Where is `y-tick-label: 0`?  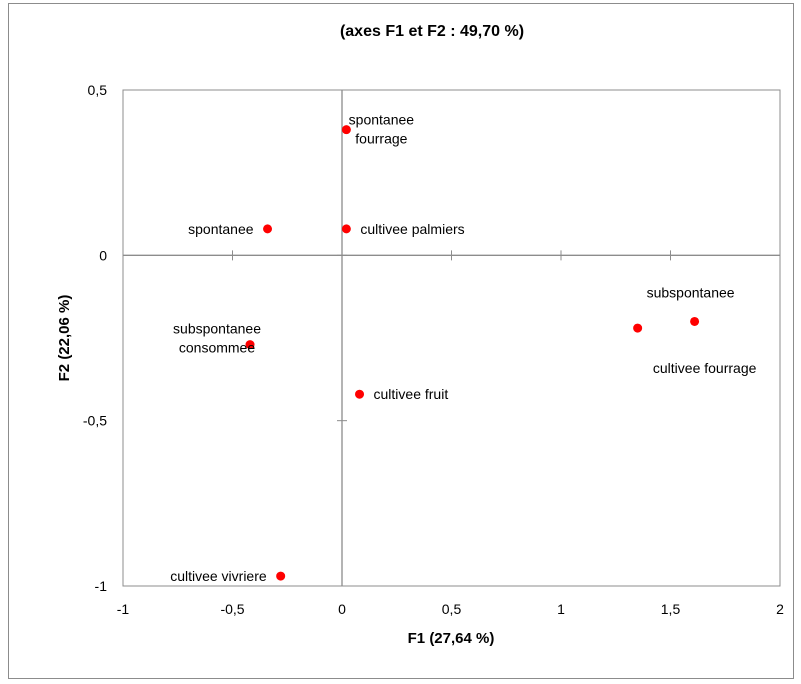
y-tick-label: 0 is located at coordinates (103, 255).